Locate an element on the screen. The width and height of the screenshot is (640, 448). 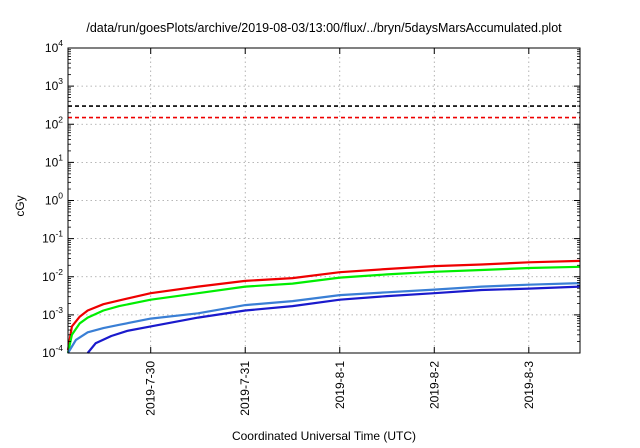
x-tick-label: 2019-7-31 is located at coordinates (245, 388).